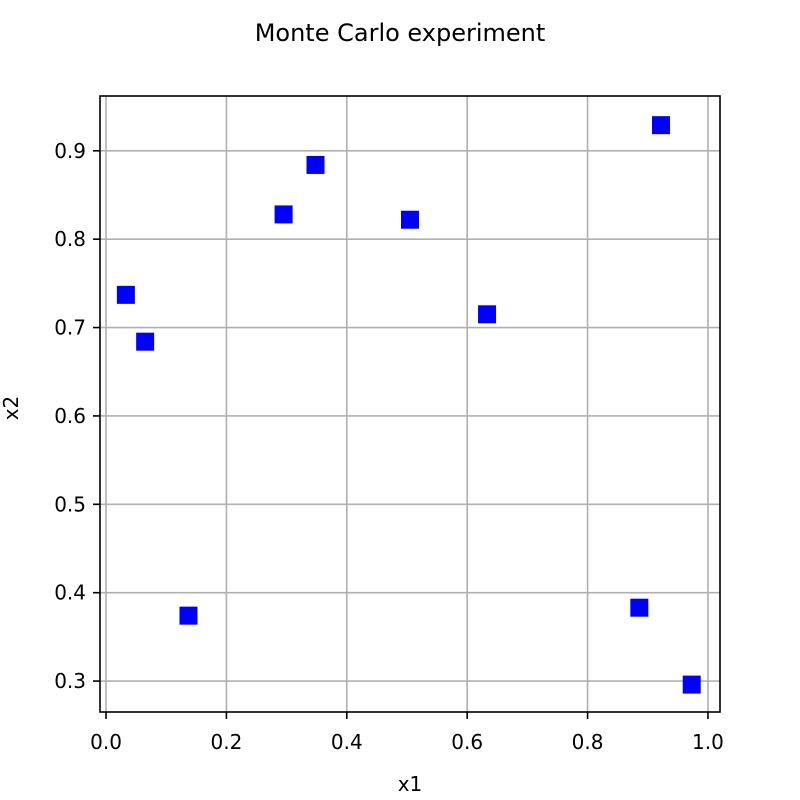 The image size is (800, 800). What do you see at coordinates (467, 742) in the screenshot?
I see `x-tick-label: 0.6` at bounding box center [467, 742].